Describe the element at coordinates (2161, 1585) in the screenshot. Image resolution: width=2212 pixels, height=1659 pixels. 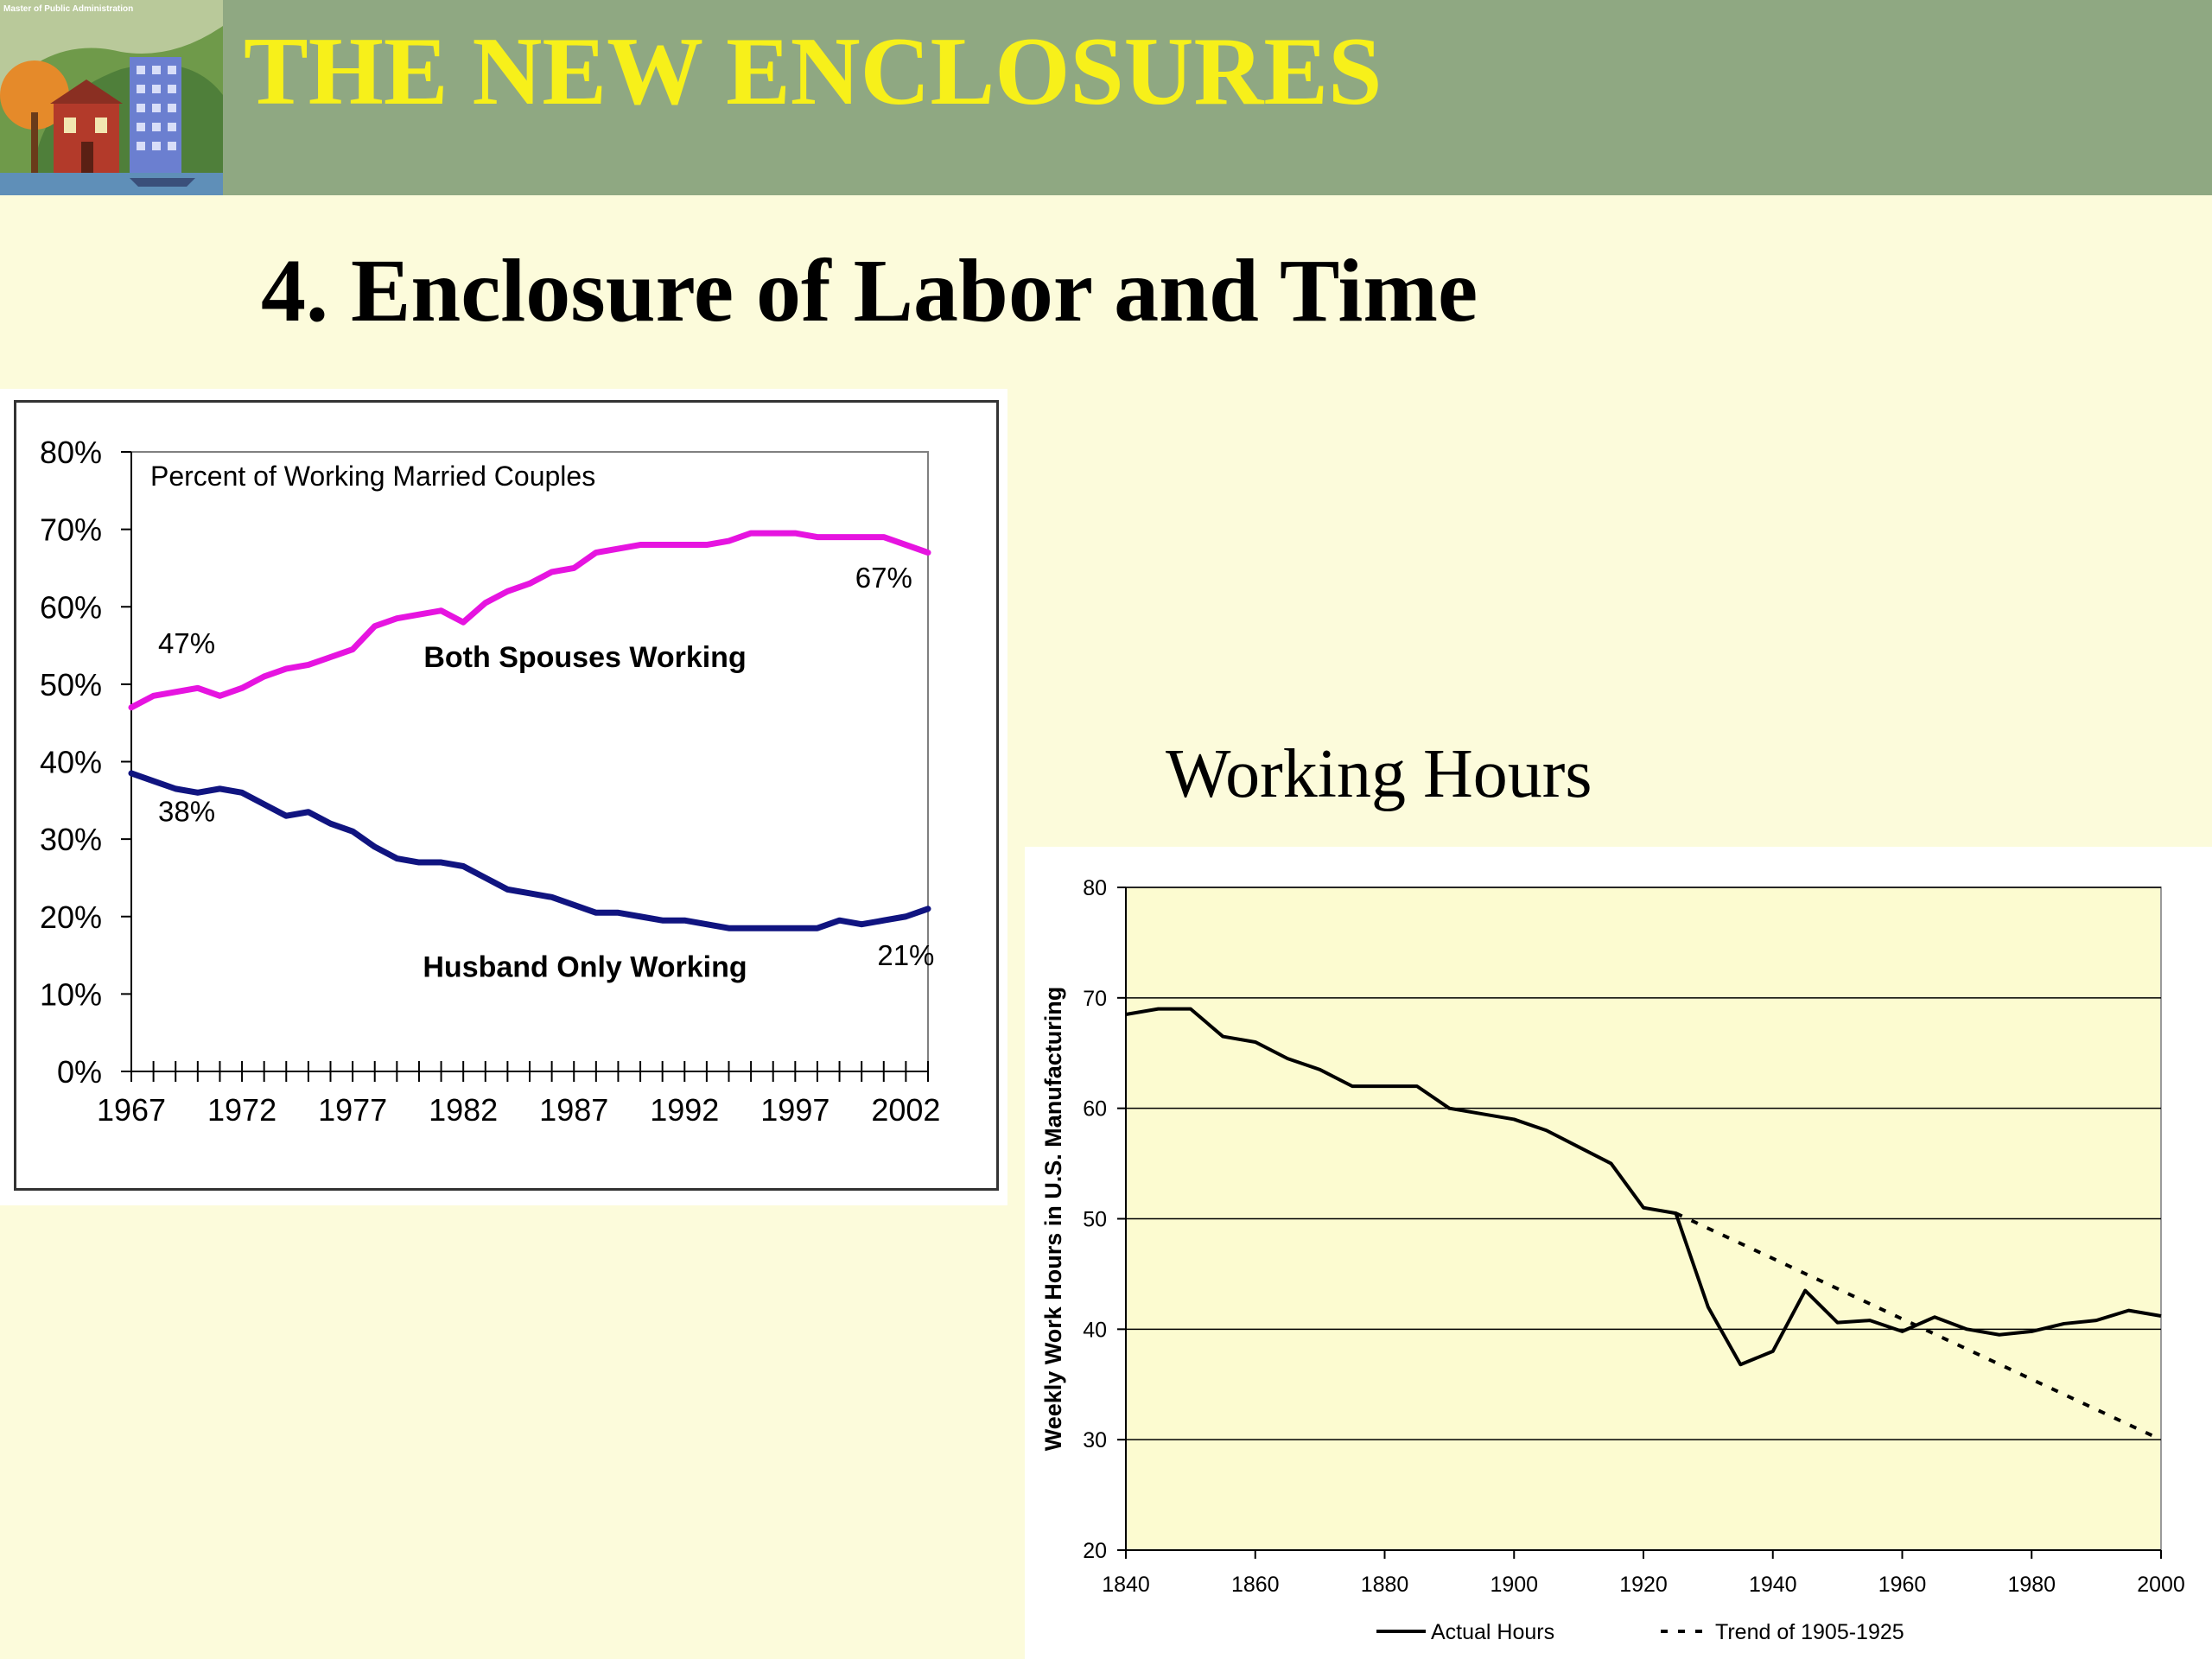
I see `x-tick-label: 2000` at that location.